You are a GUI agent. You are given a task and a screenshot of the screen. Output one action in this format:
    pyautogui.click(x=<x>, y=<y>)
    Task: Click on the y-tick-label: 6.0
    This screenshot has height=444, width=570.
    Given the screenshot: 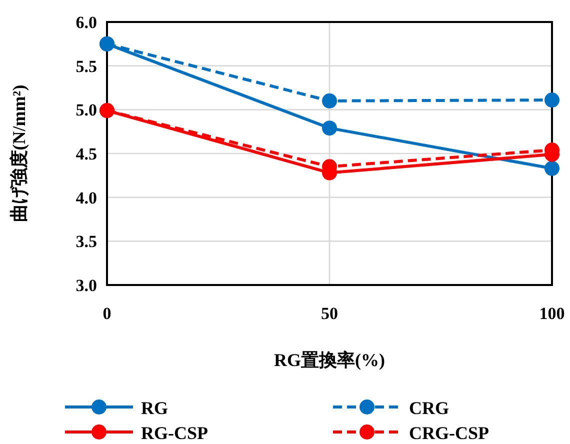 What is the action you would take?
    pyautogui.click(x=86, y=22)
    